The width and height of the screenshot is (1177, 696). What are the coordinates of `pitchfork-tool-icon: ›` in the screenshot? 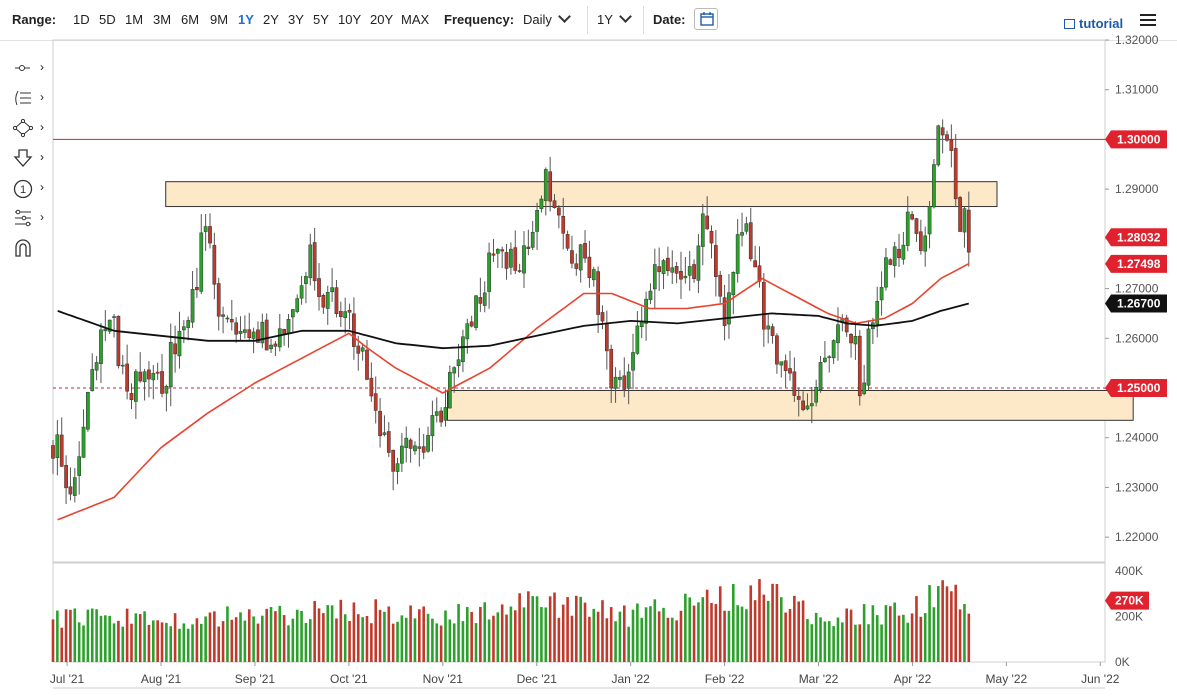 It's located at (30, 219).